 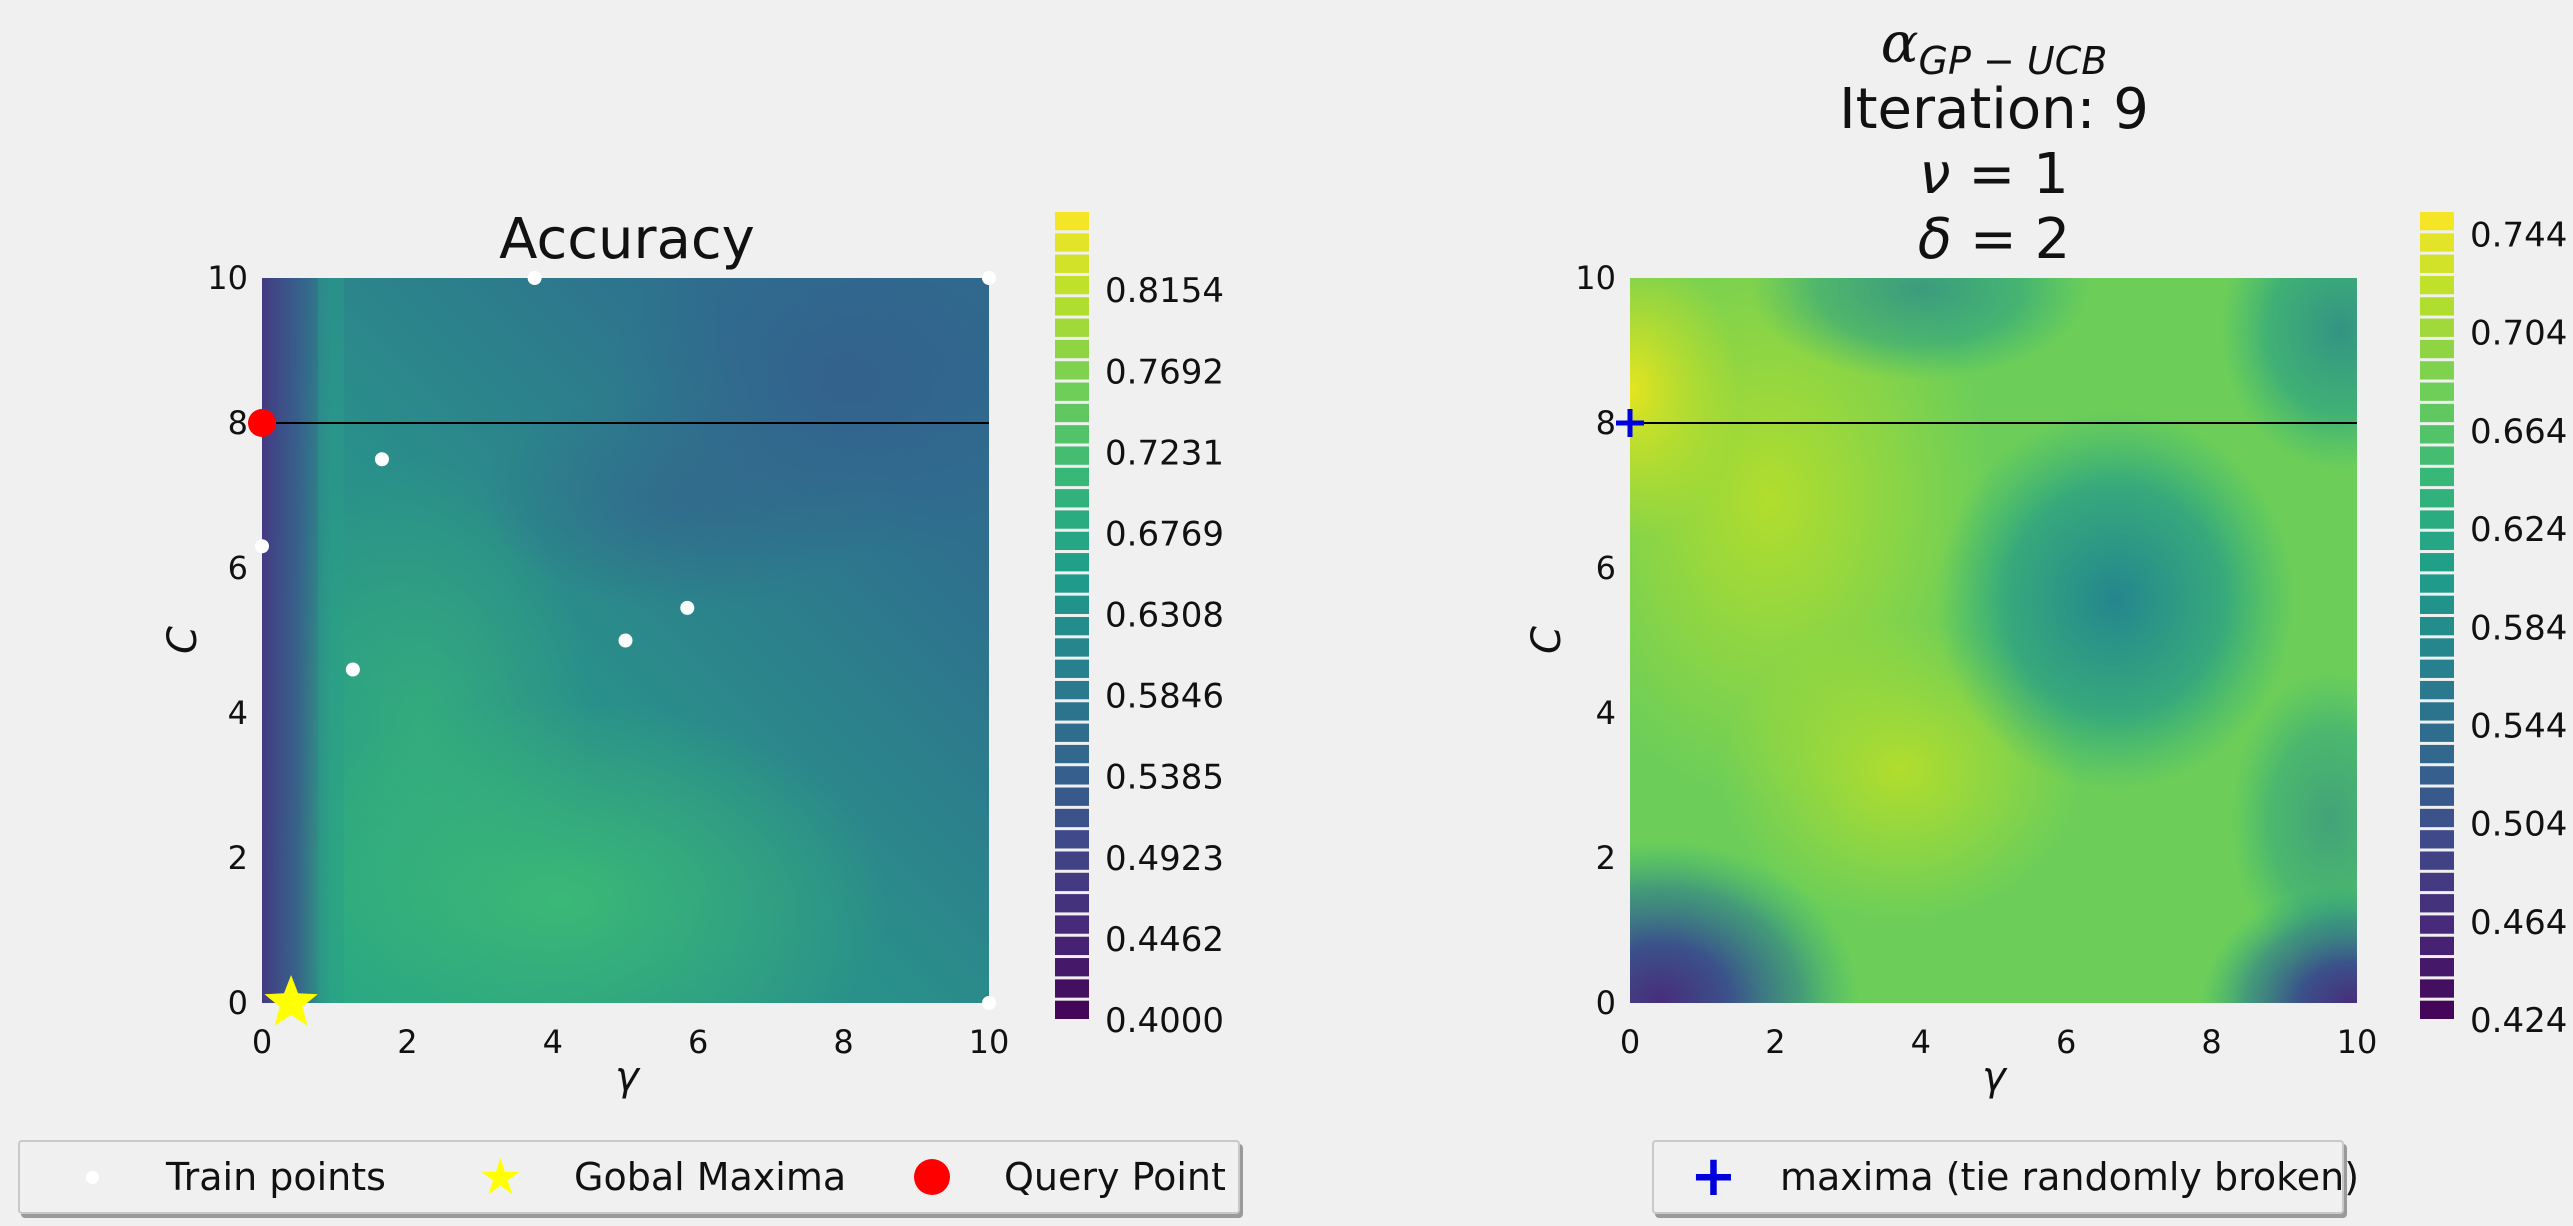 What do you see at coordinates (989, 1042) in the screenshot?
I see `plot1-x-tick-label: 10` at bounding box center [989, 1042].